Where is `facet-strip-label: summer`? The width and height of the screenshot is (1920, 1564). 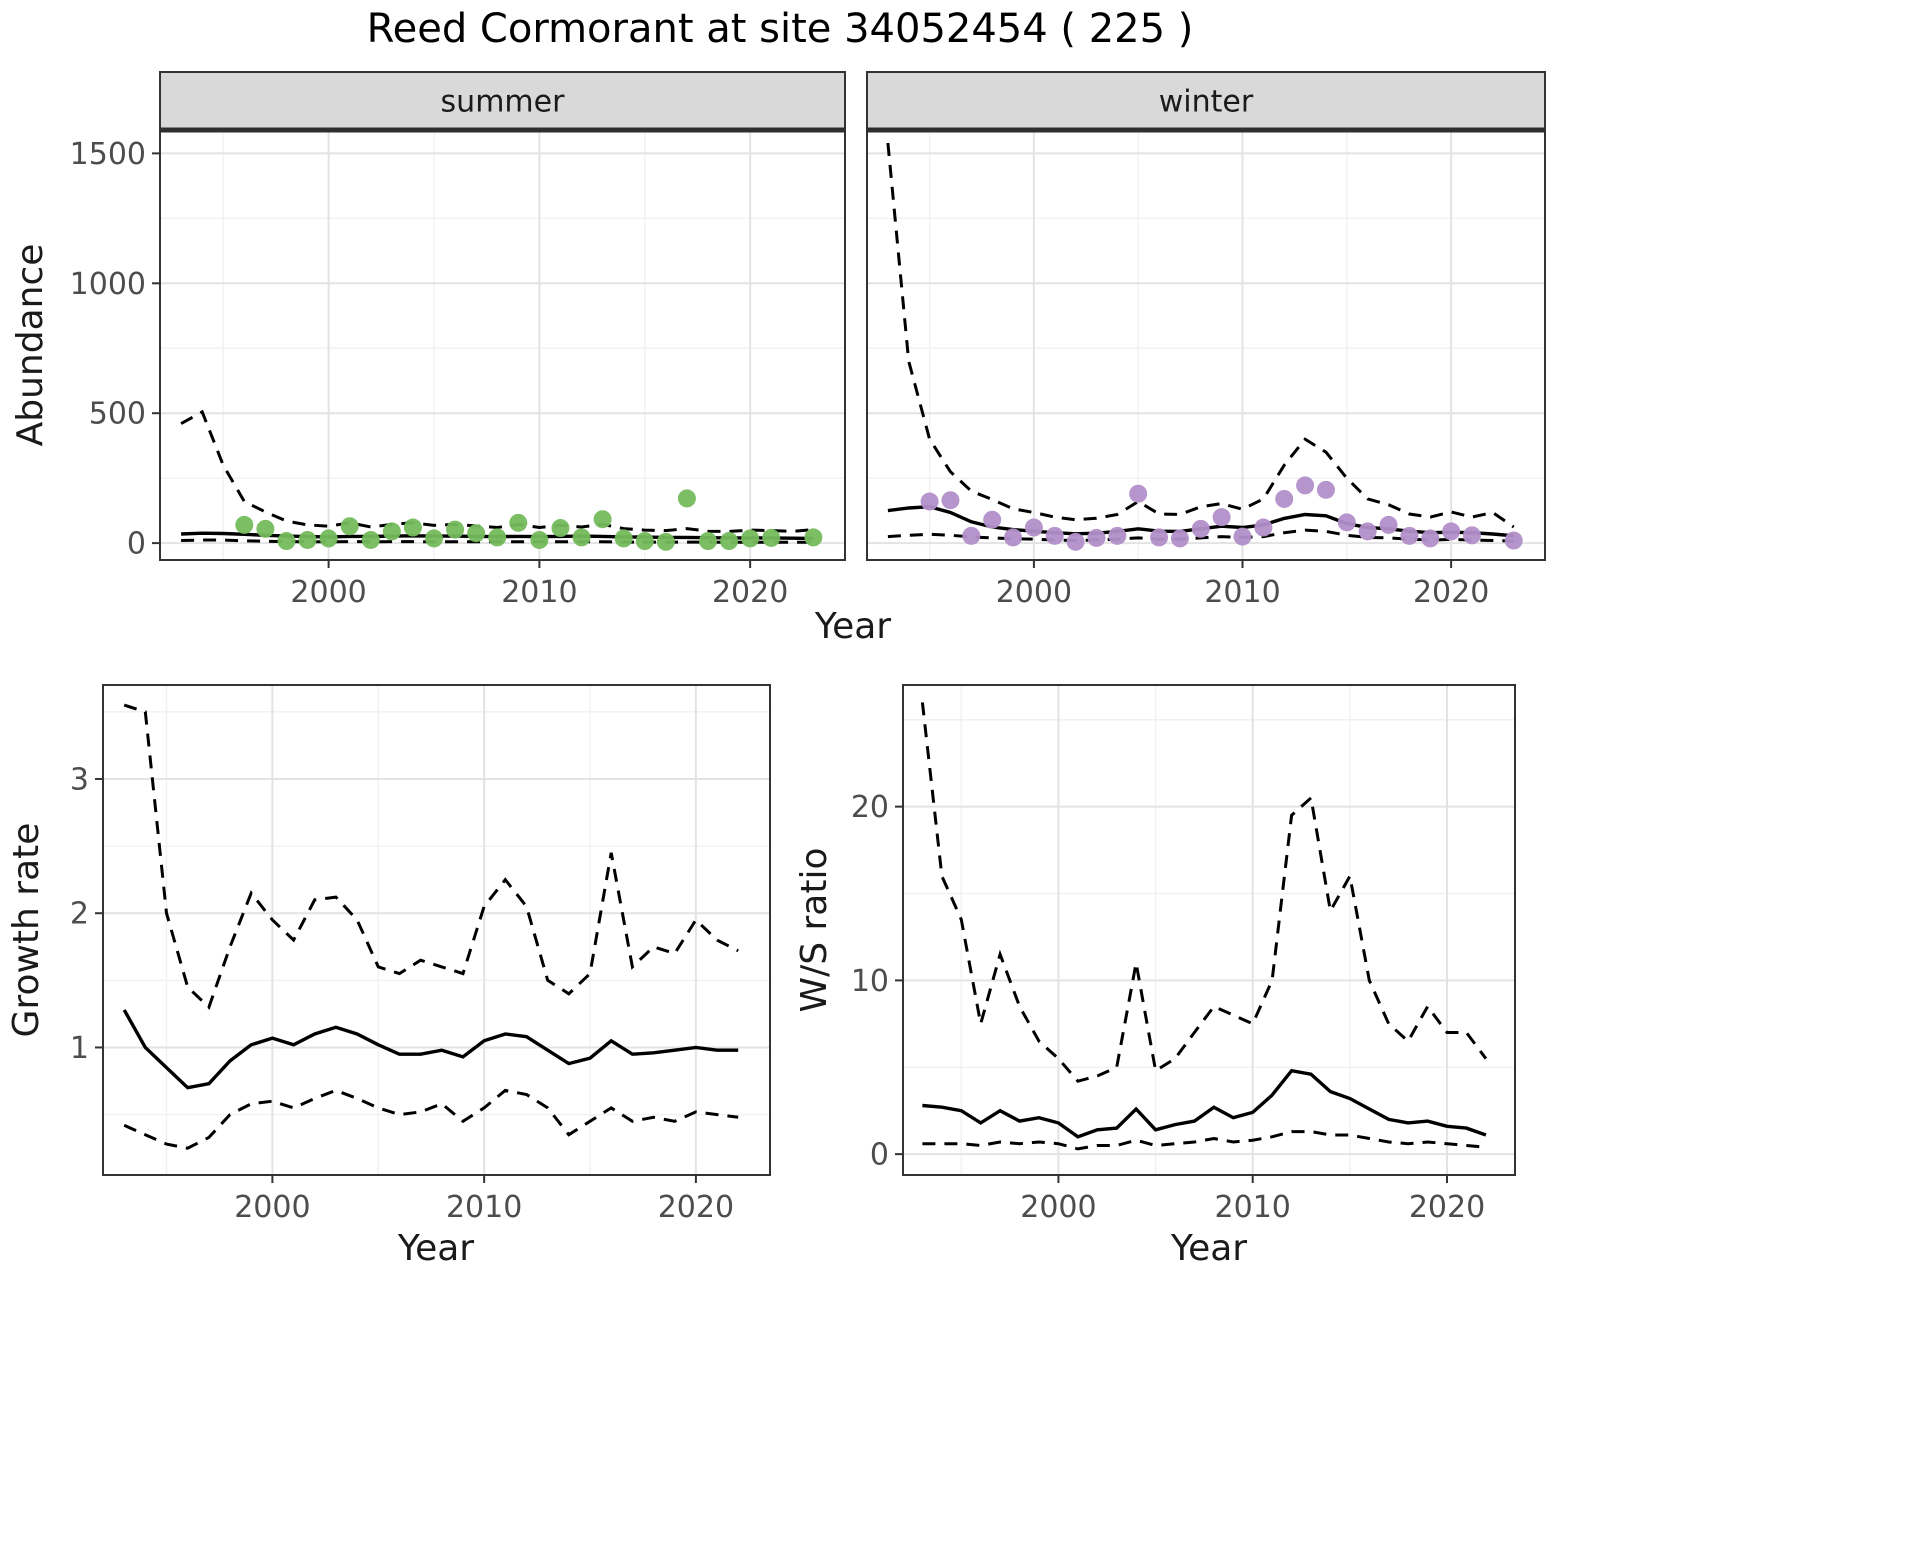 facet-strip-label: summer is located at coordinates (503, 102).